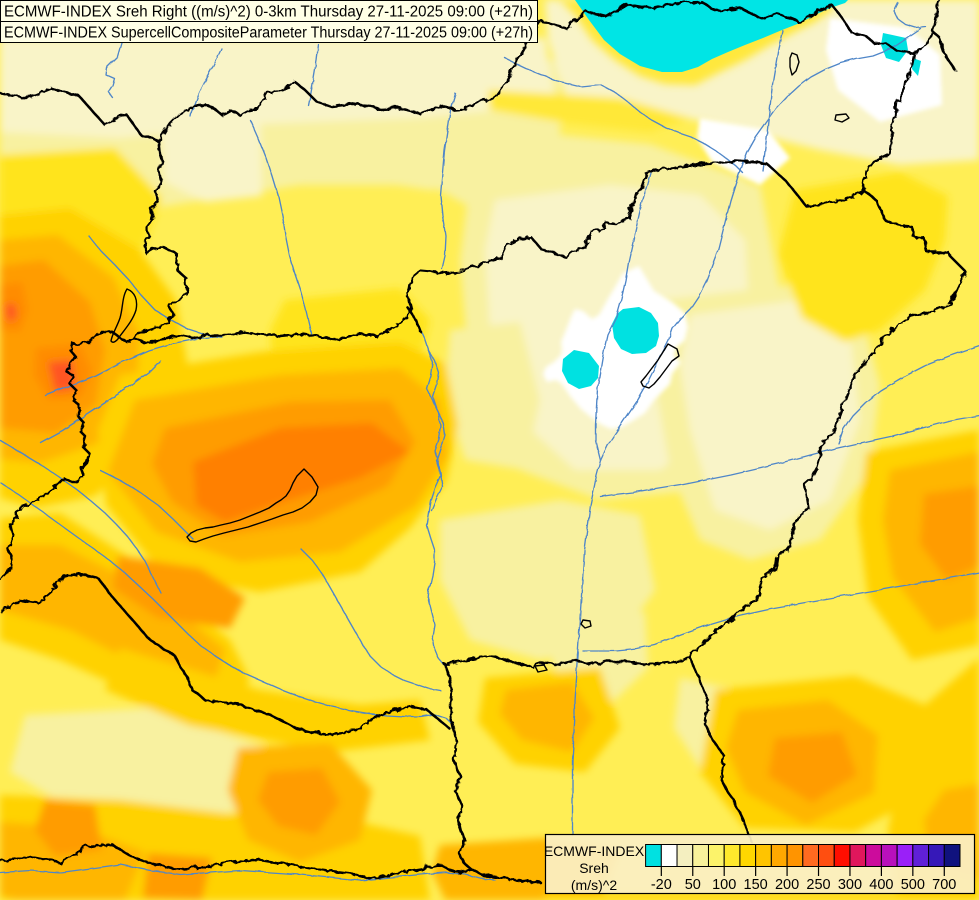 This screenshot has height=900, width=979. Describe the element at coordinates (594, 851) in the screenshot. I see `svg-text: ECMWF-INDEX` at that location.